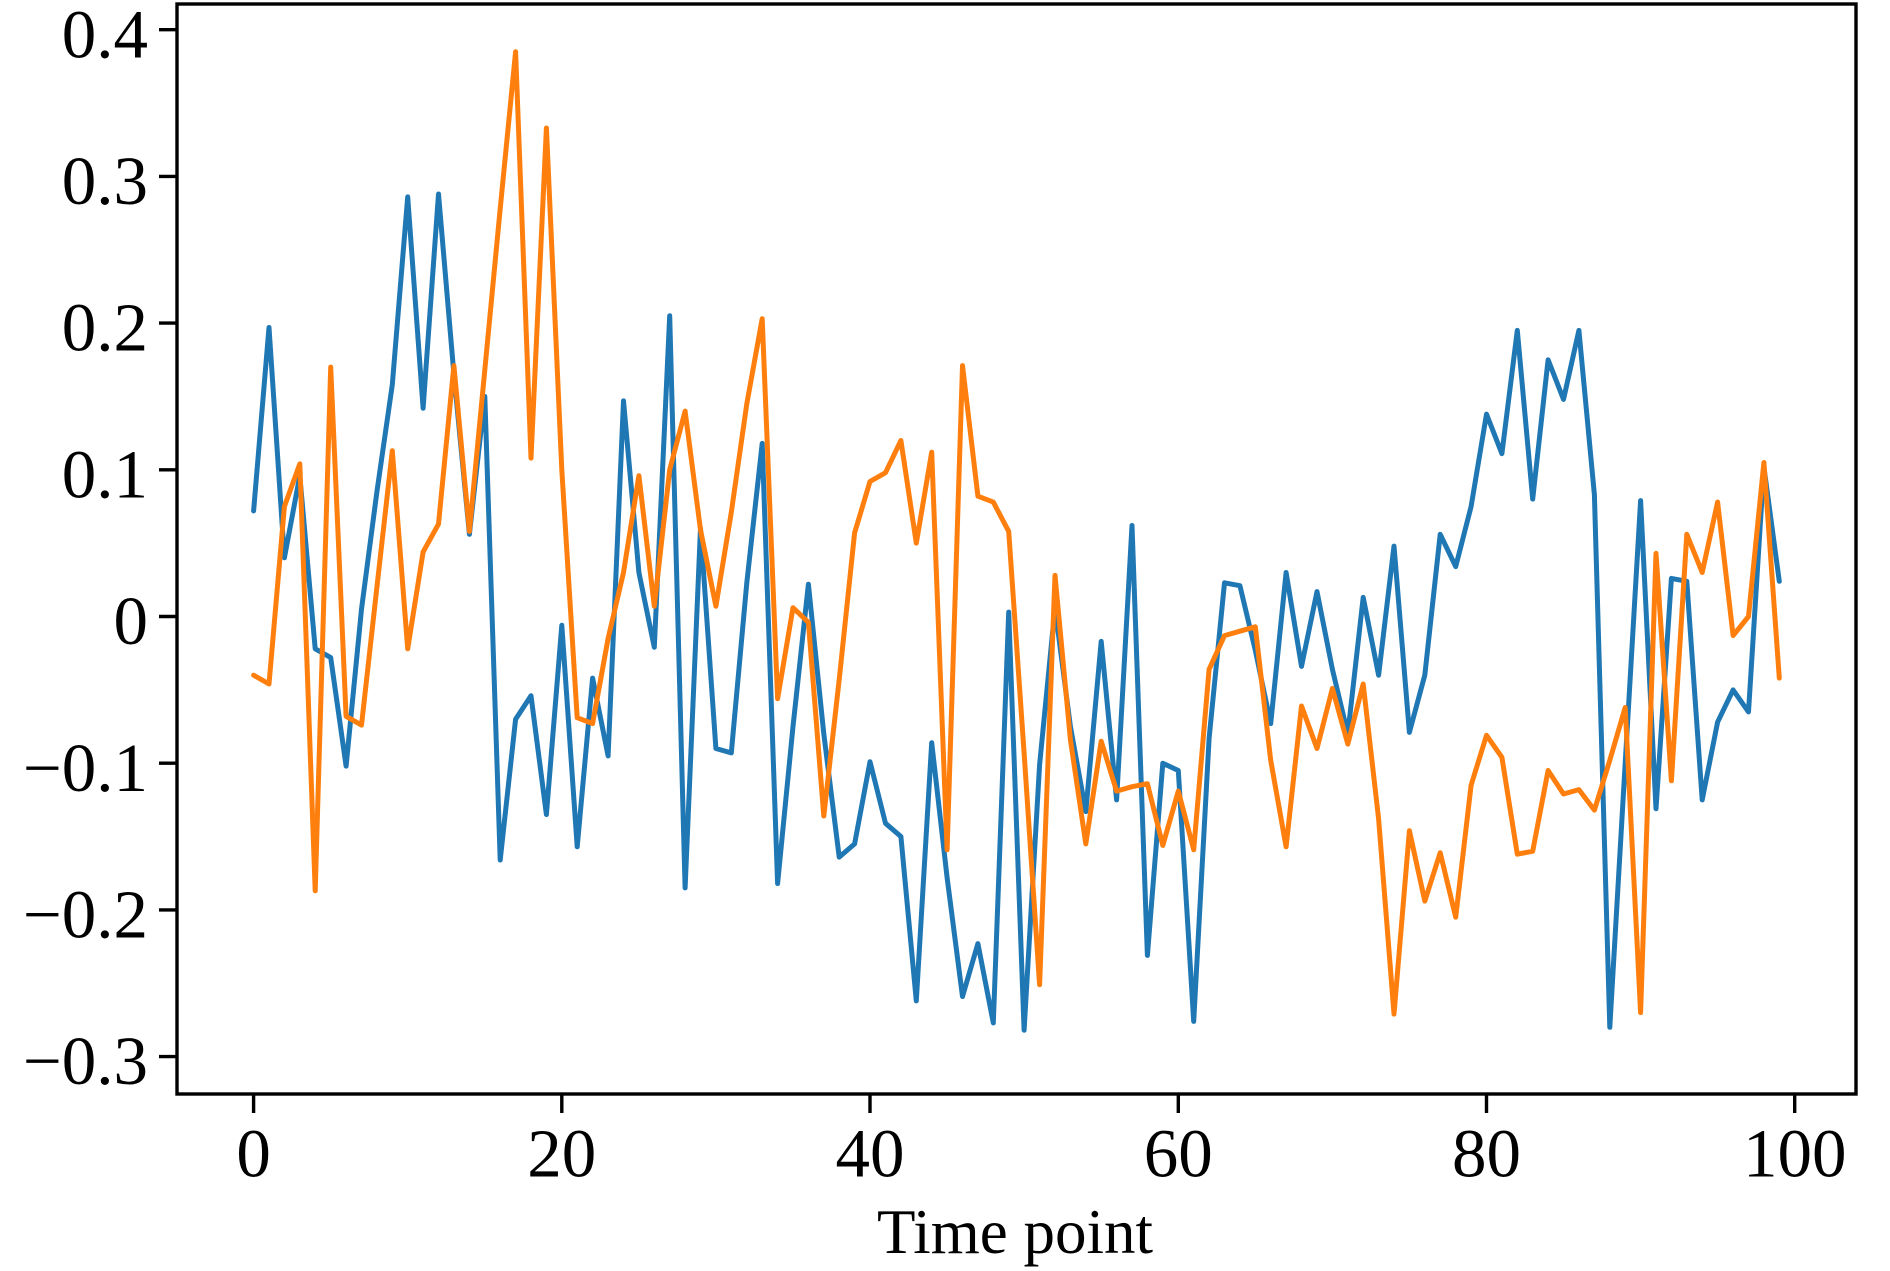  What do you see at coordinates (85, 1061) in the screenshot?
I see `svg-text: −0.3` at bounding box center [85, 1061].